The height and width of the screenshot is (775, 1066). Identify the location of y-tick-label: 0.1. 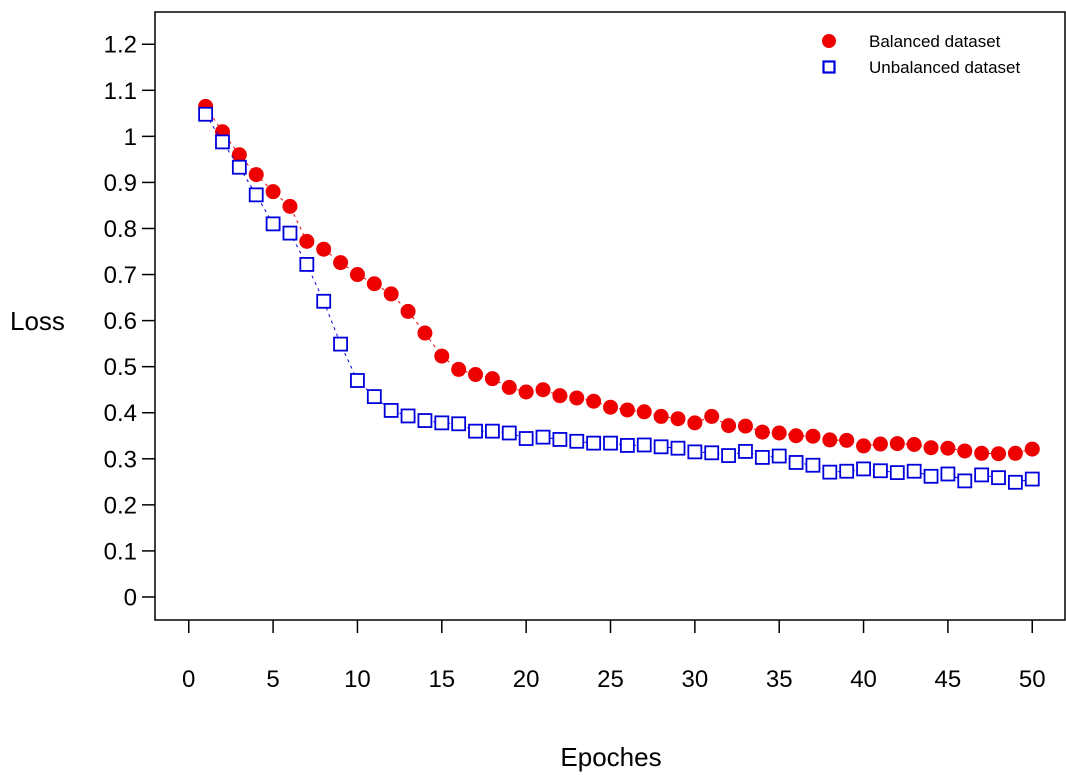
(120, 551).